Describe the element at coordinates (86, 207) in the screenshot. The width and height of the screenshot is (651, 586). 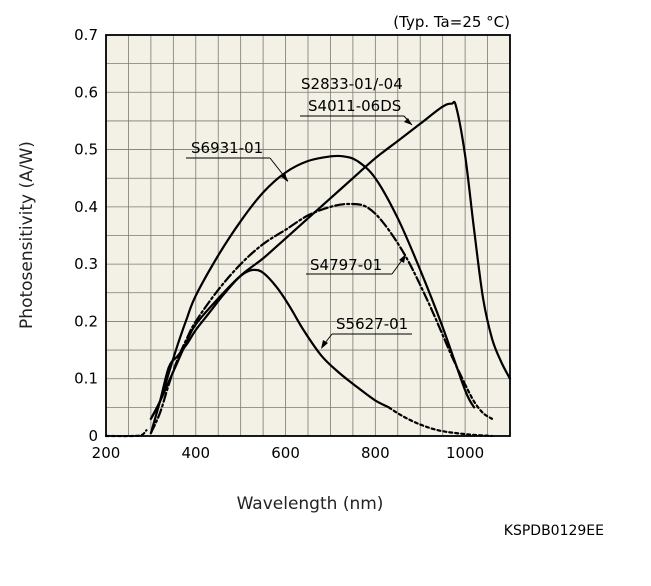
I see `y-tick-label: 0.4` at that location.